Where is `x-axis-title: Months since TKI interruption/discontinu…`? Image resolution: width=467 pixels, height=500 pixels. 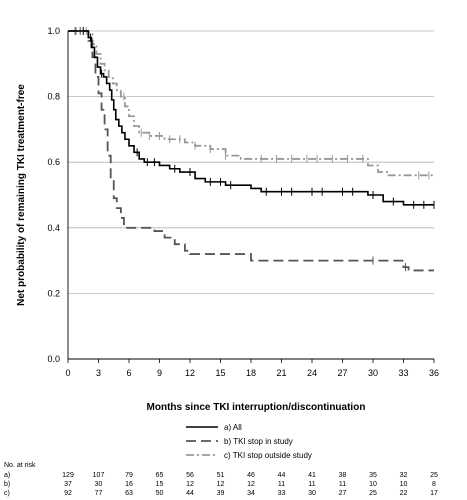 x-axis-title: Months since TKI interruption/discontinu… is located at coordinates (256, 407).